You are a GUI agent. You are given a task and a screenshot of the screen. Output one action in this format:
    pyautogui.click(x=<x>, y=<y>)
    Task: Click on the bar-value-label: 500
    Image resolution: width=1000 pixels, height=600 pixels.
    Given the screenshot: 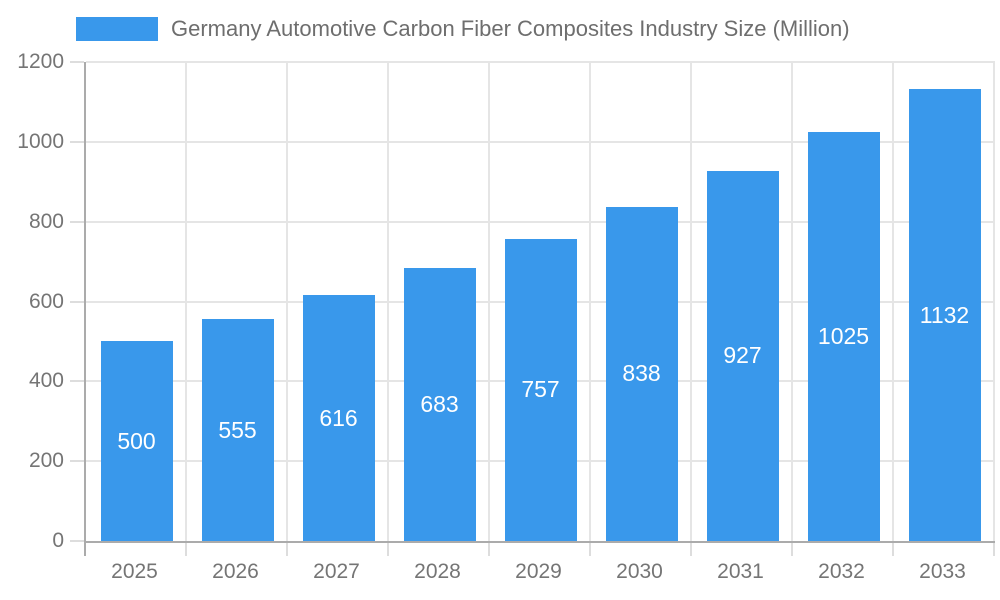 What is the action you would take?
    pyautogui.click(x=136, y=440)
    